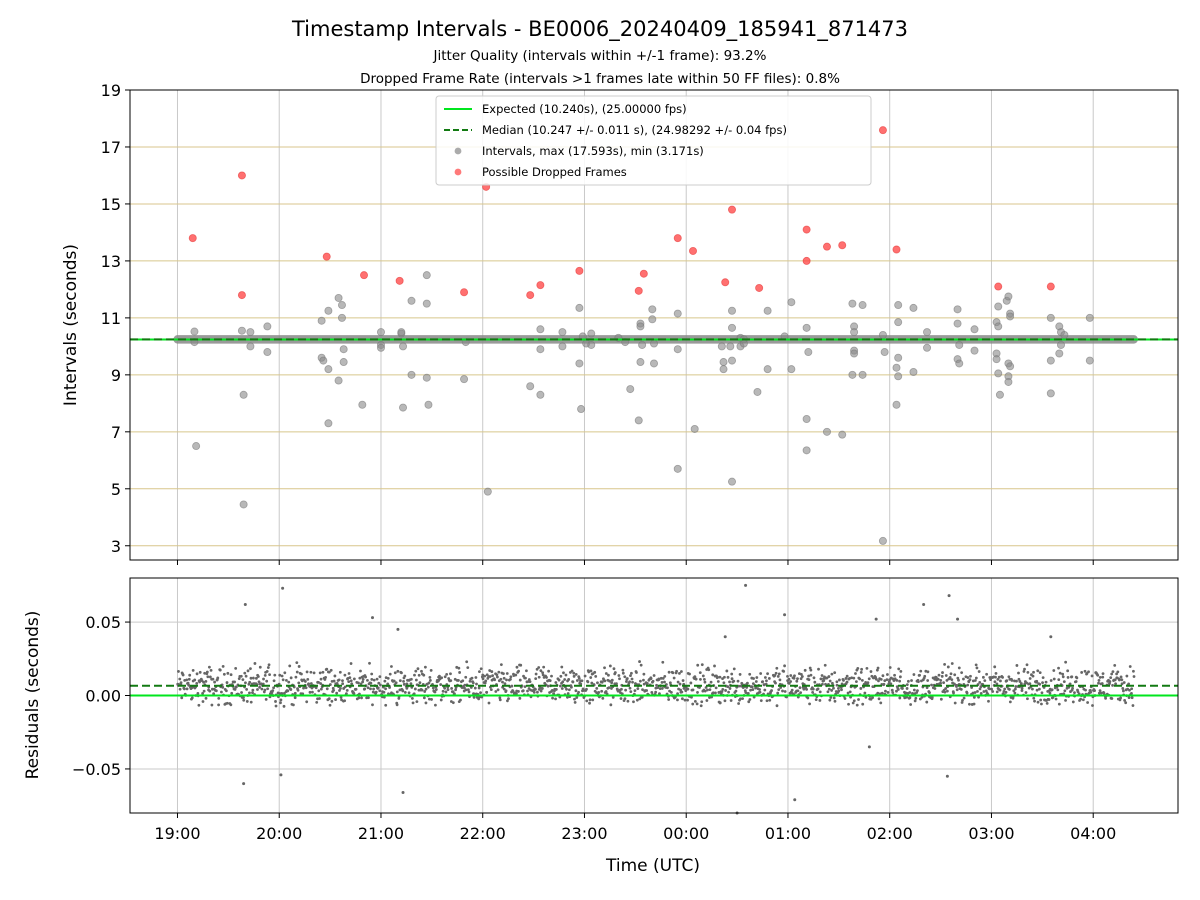 The width and height of the screenshot is (1200, 900). What do you see at coordinates (458, 172) in the screenshot?
I see `legend-entry-dropped-swatch` at bounding box center [458, 172].